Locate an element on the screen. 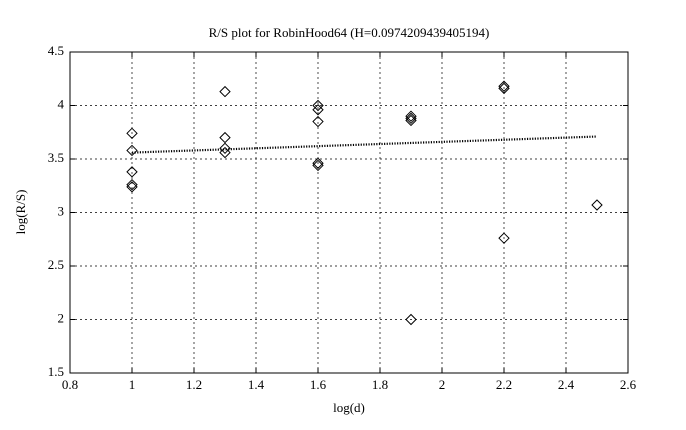  x-tick-label: 0.8 is located at coordinates (70, 384).